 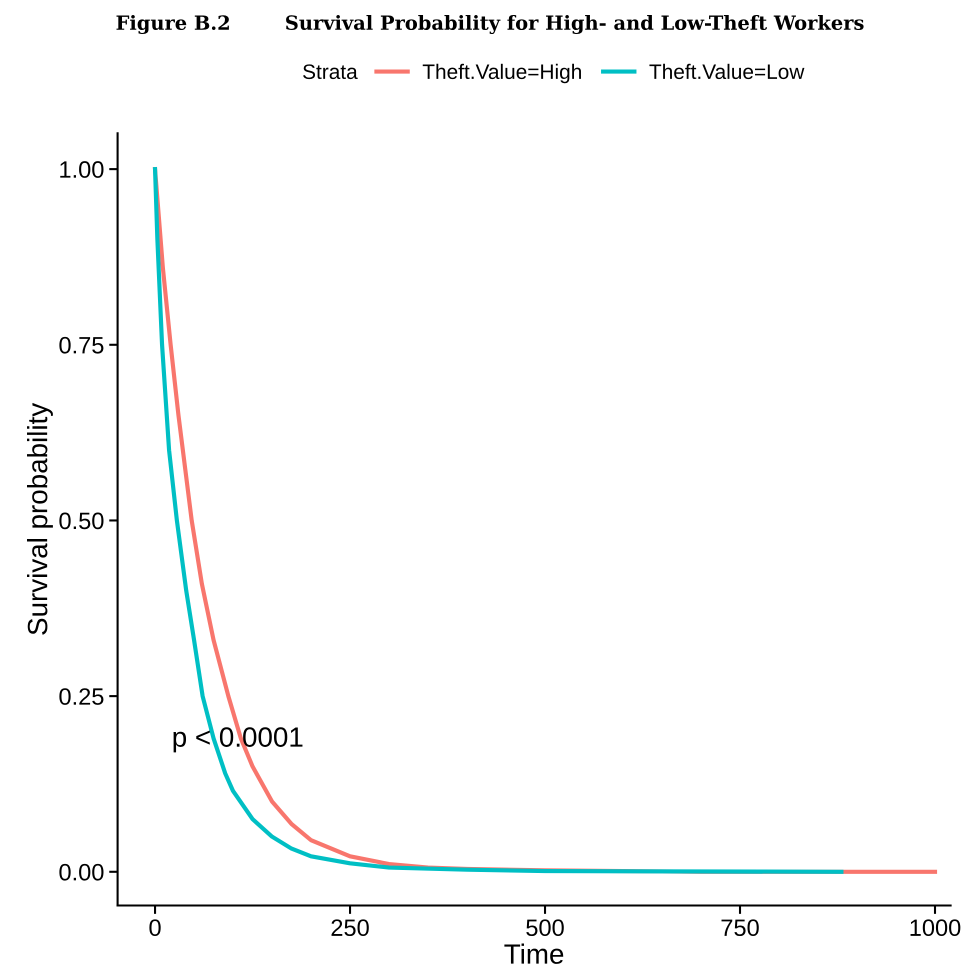 I want to click on chart-title: Figure B.2 Survival Probability for High- and Low-Theft Workers, so click(x=490, y=24).